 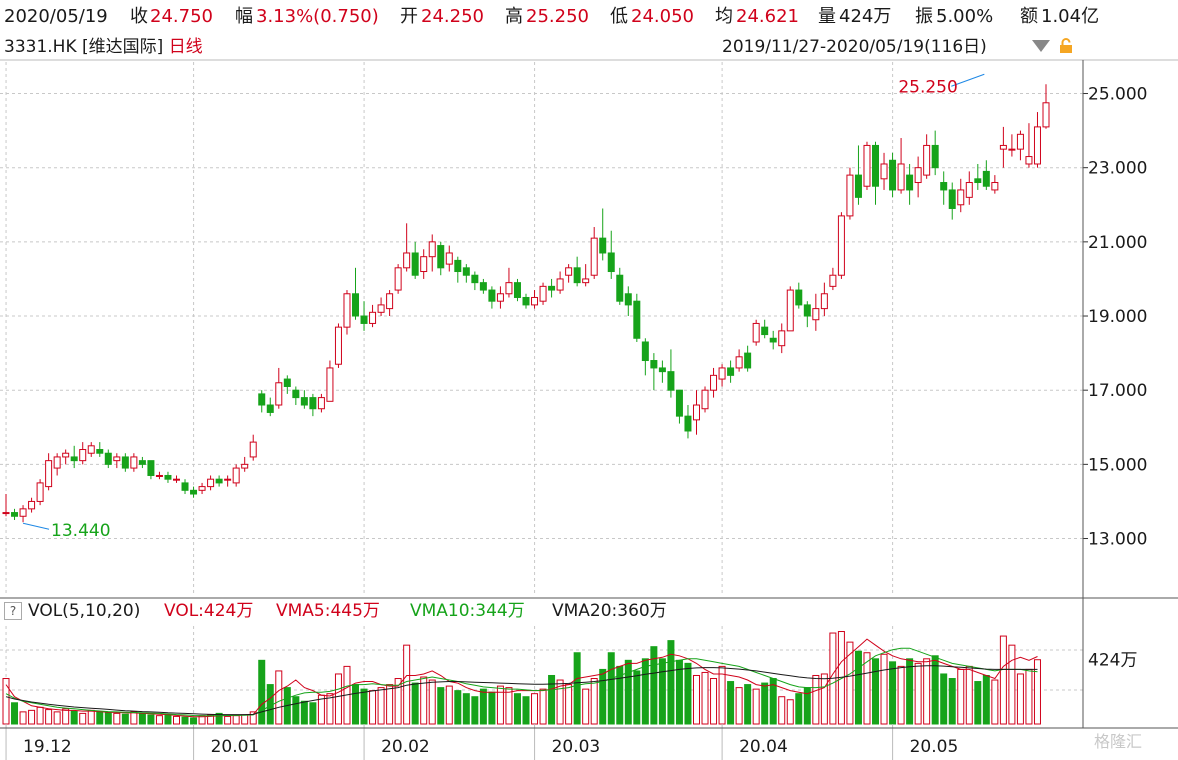 I want to click on period-label: 日线, so click(x=185, y=47).